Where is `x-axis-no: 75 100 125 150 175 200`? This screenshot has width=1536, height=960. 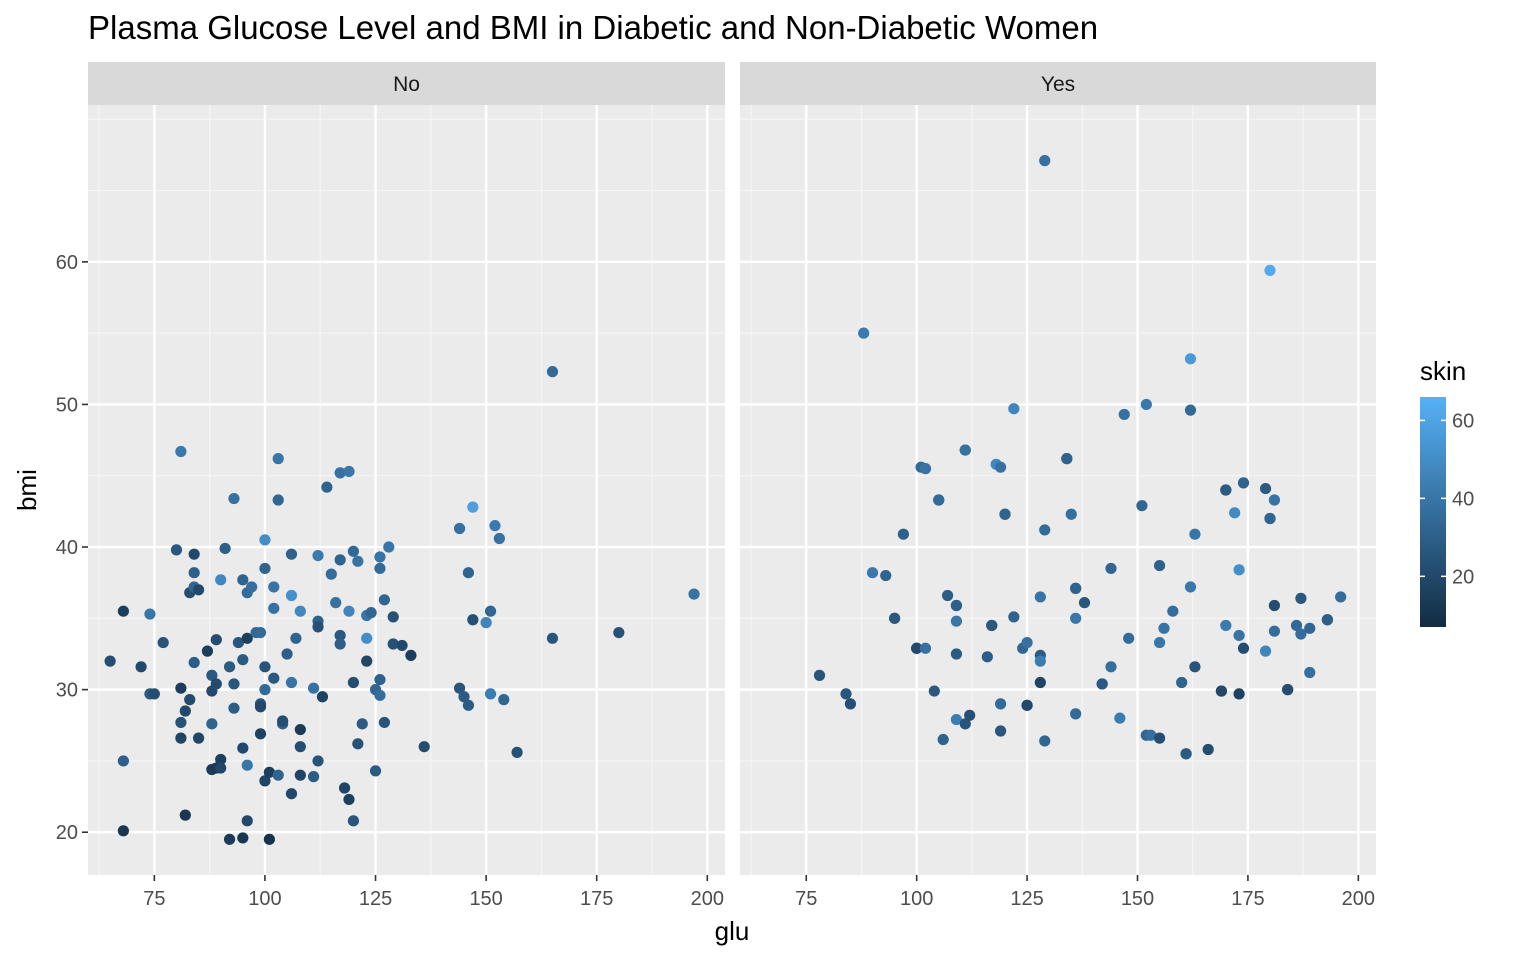 x-axis-no: 75 100 125 150 175 200 is located at coordinates (433, 892).